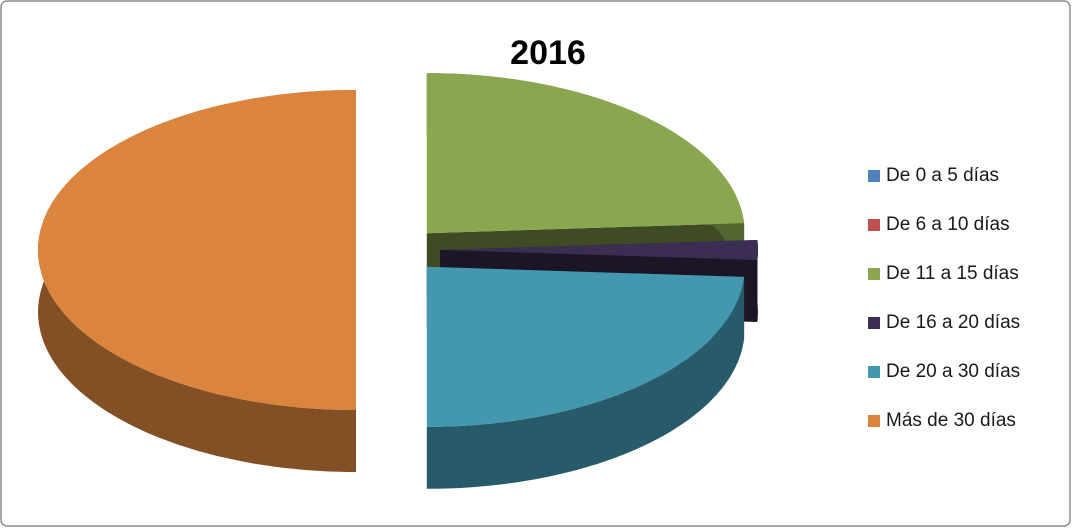 The height and width of the screenshot is (528, 1072). Describe the element at coordinates (952, 273) in the screenshot. I see `legend-label: De 11 a 15 días` at that location.